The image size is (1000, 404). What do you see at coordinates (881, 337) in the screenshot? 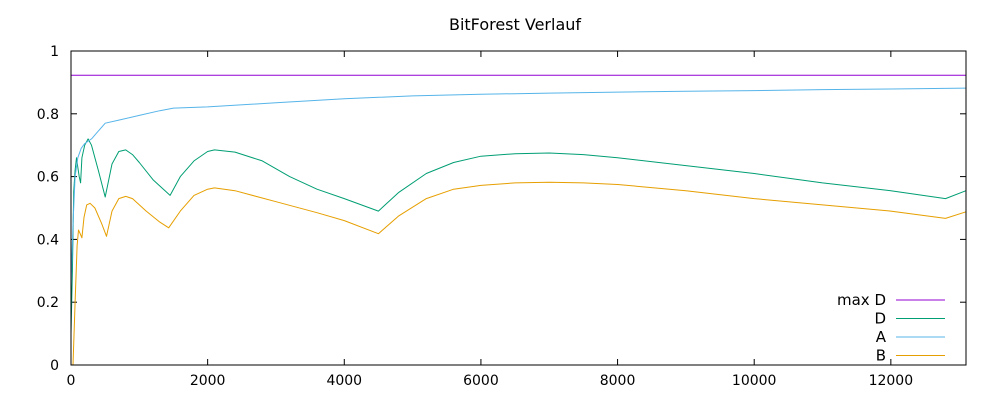
I see `legend-label-a: A` at bounding box center [881, 337].